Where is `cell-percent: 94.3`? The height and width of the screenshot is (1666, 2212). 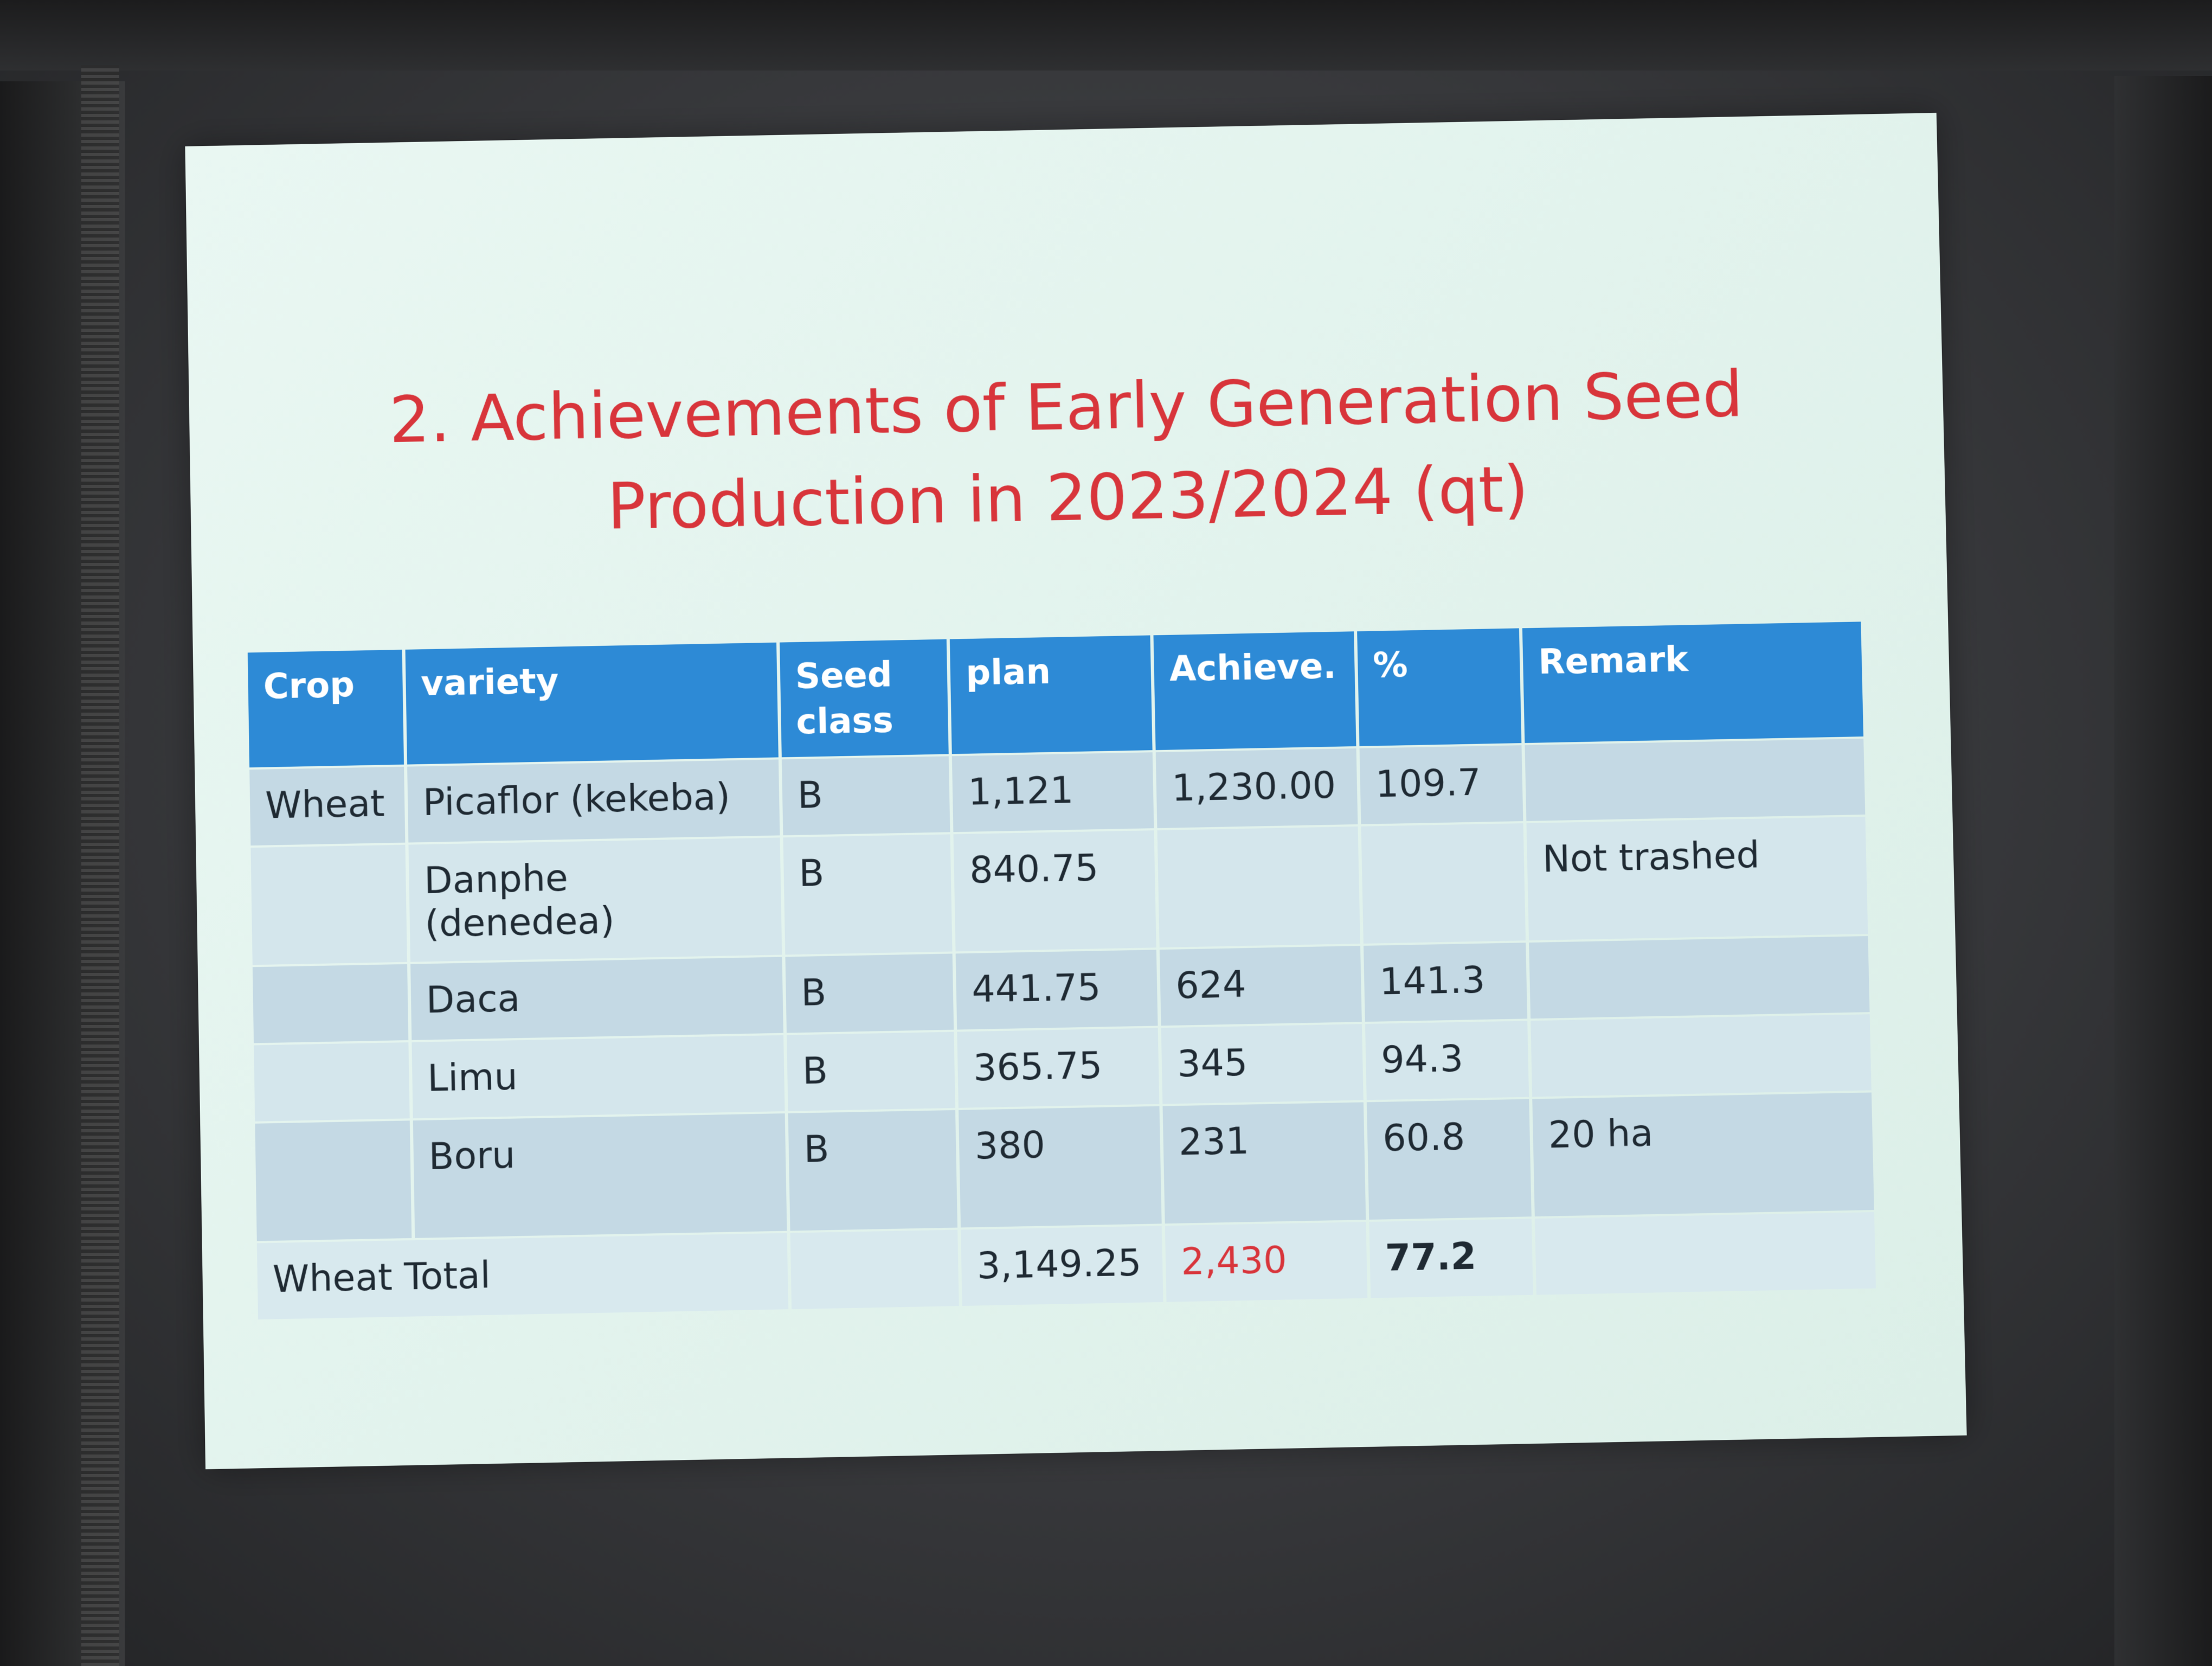 cell-percent: 94.3 is located at coordinates (1447, 1060).